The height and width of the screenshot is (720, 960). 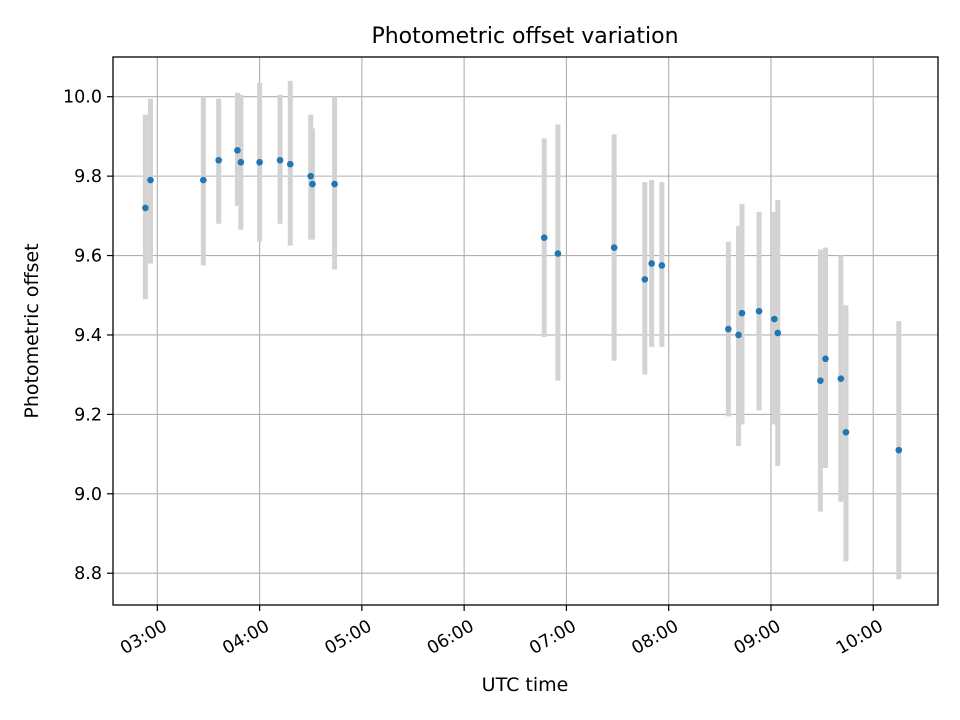 I want to click on y-tick-label: 9.2, so click(x=88, y=415).